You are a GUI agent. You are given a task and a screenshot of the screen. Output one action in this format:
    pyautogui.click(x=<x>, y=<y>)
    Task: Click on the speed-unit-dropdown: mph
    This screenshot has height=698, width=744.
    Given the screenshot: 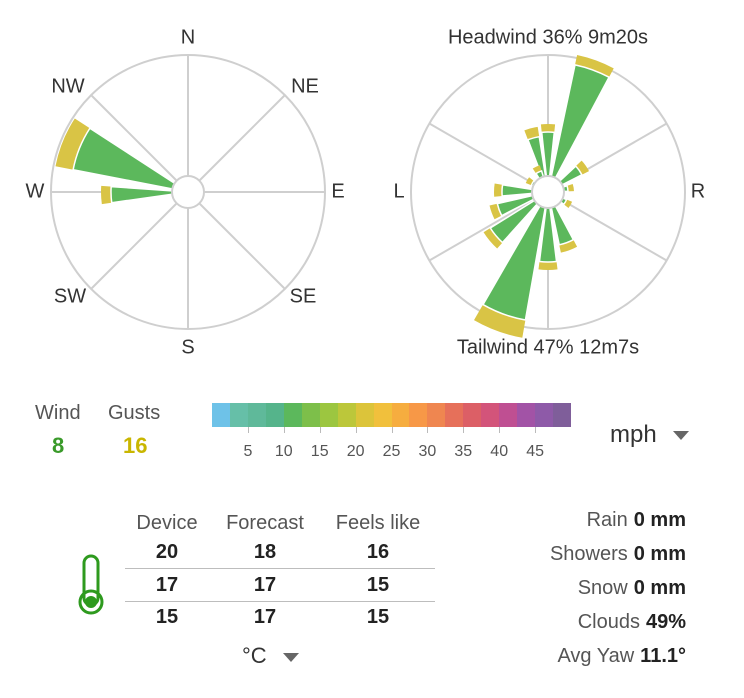 What is the action you would take?
    pyautogui.click(x=650, y=435)
    